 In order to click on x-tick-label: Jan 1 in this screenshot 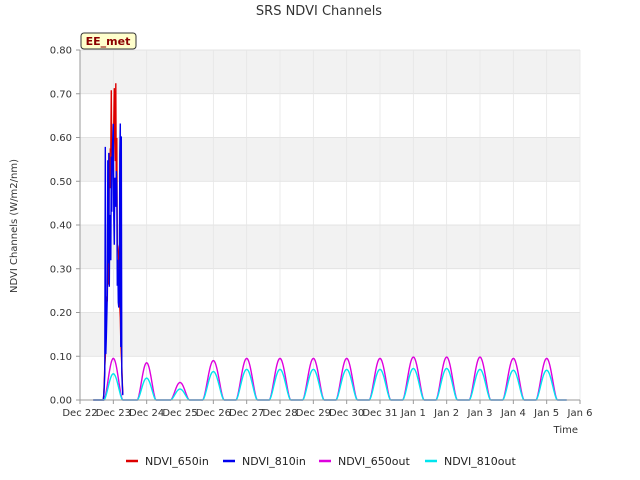, I will do `click(413, 413)`.